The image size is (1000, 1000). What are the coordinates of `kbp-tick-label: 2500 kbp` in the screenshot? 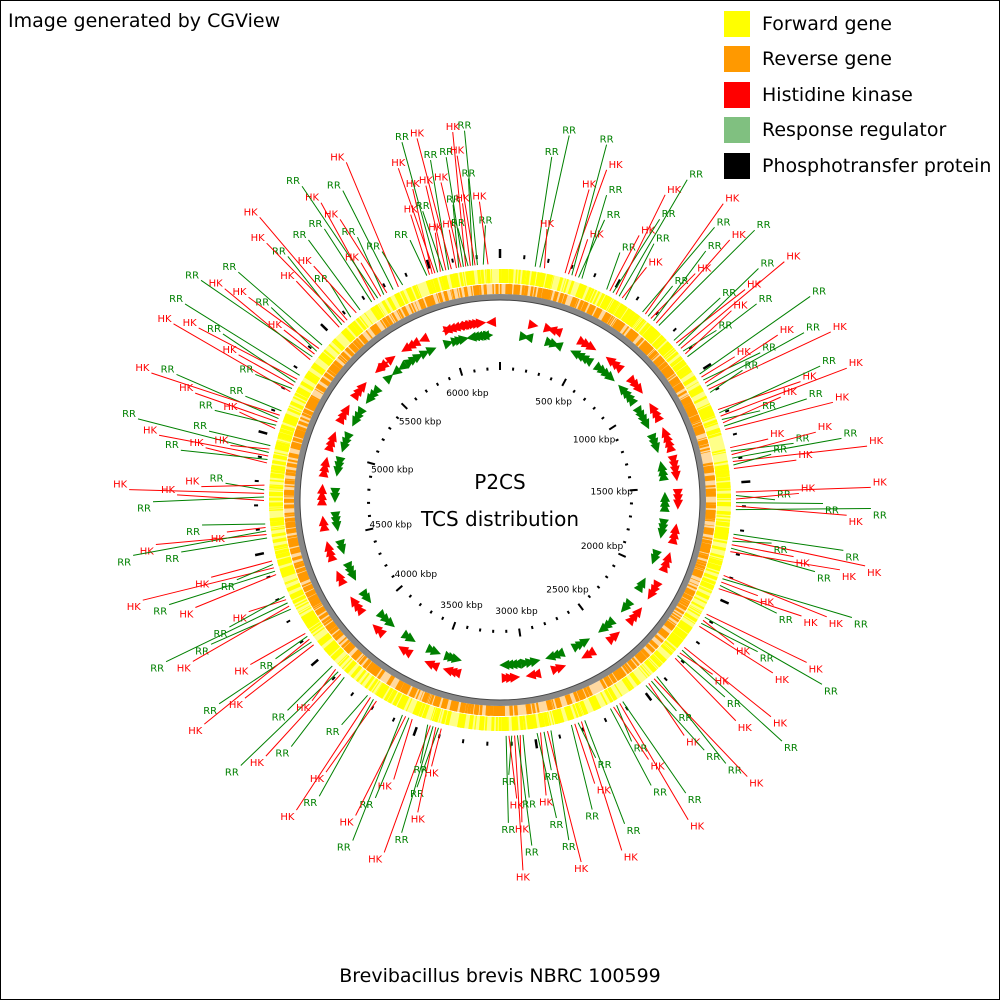 It's located at (567, 590).